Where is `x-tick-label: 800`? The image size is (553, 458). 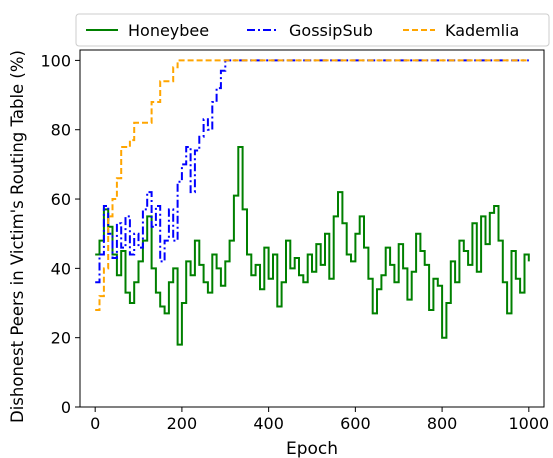 x-tick-label: 800 is located at coordinates (442, 423).